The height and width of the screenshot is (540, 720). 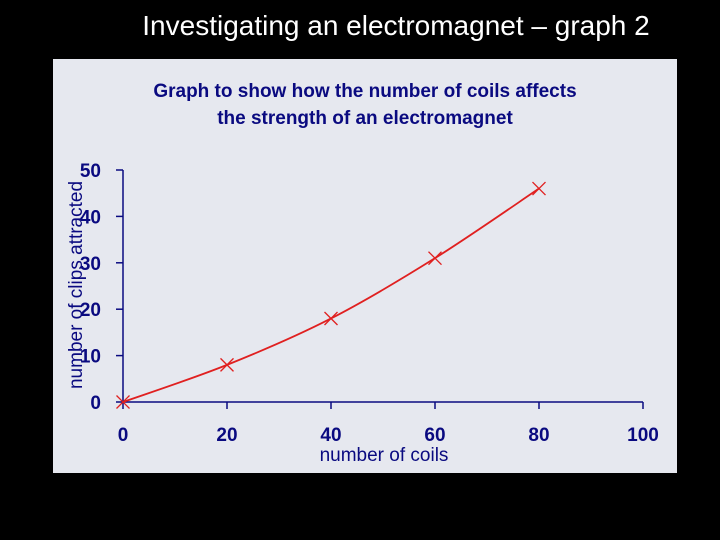 I want to click on x-tick-label: 60, so click(x=434, y=435).